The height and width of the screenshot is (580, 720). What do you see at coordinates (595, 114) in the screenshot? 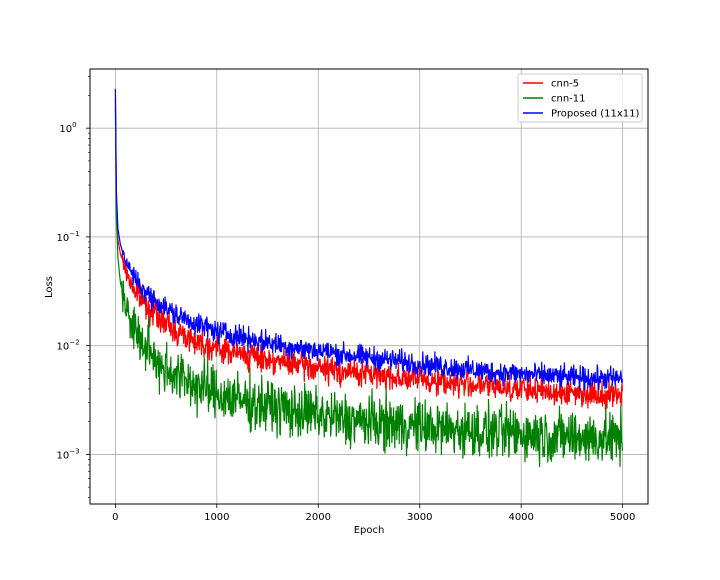
I see `legend-label: Proposed (11x11)` at bounding box center [595, 114].